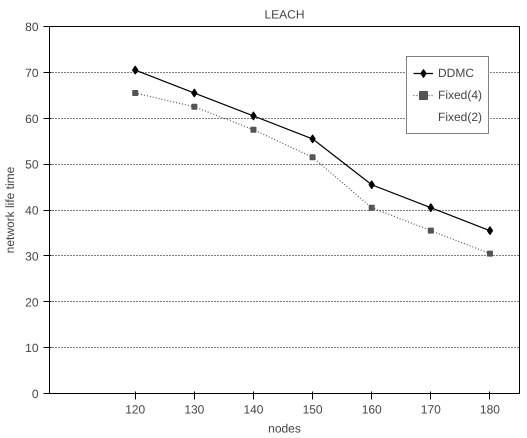 This screenshot has width=527, height=438. Describe the element at coordinates (253, 409) in the screenshot. I see `x-tick-label: 140` at that location.